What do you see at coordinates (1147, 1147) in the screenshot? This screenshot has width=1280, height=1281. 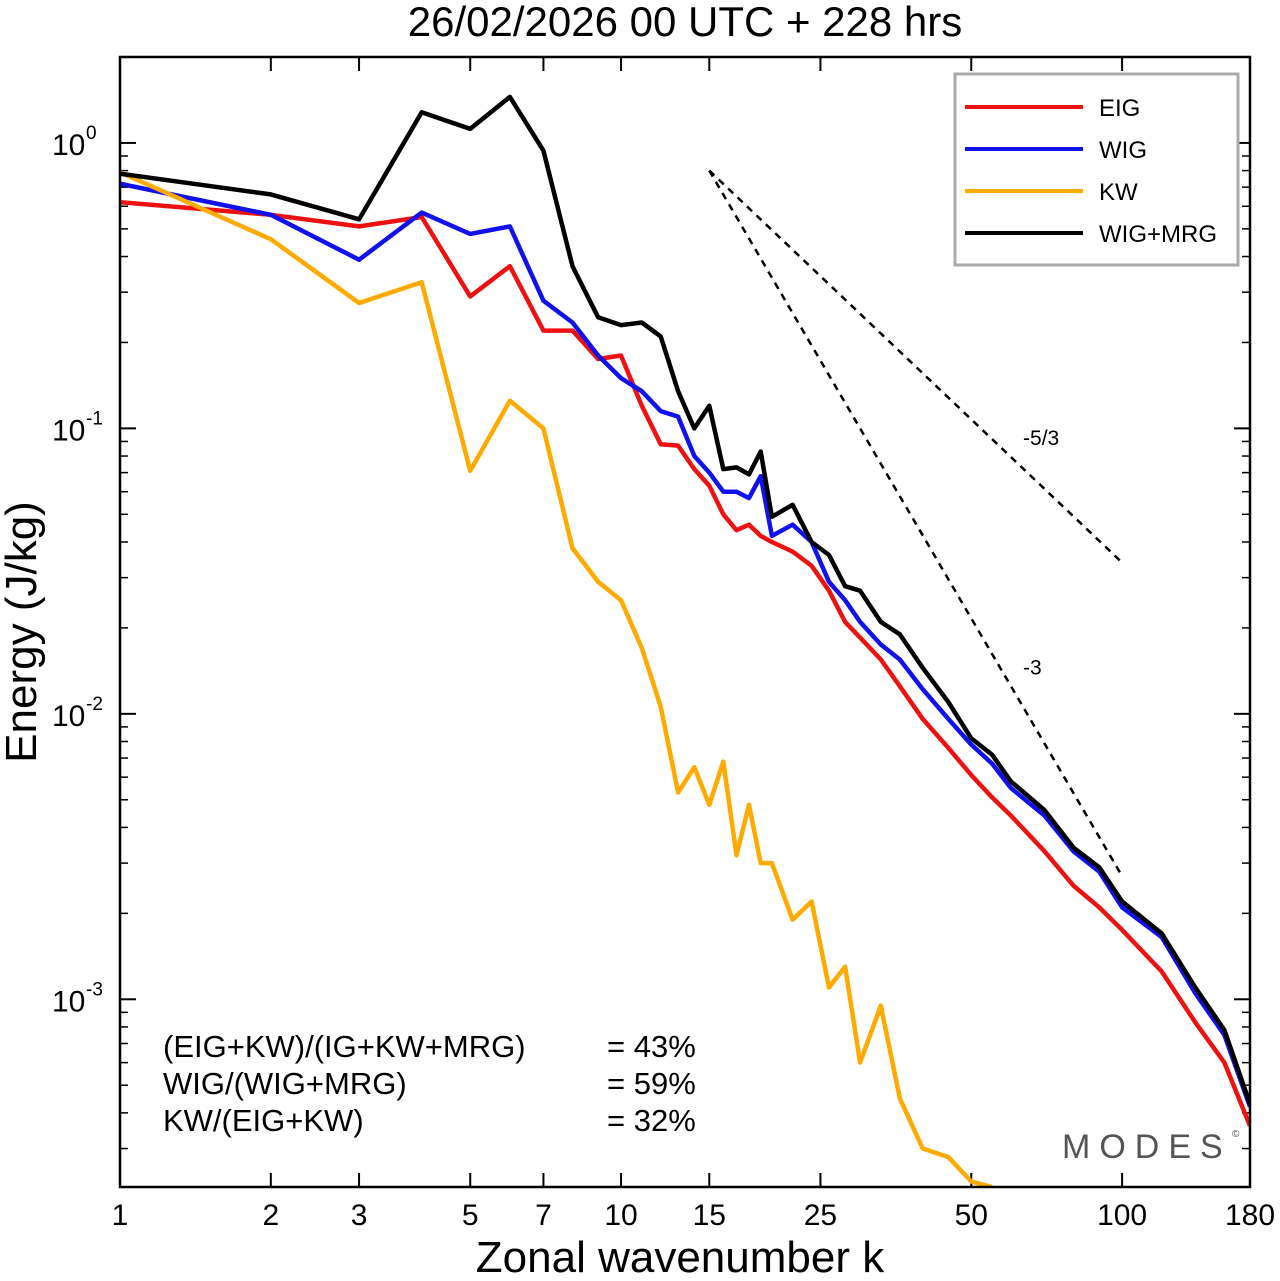 I see `logo-text: MODES` at bounding box center [1147, 1147].